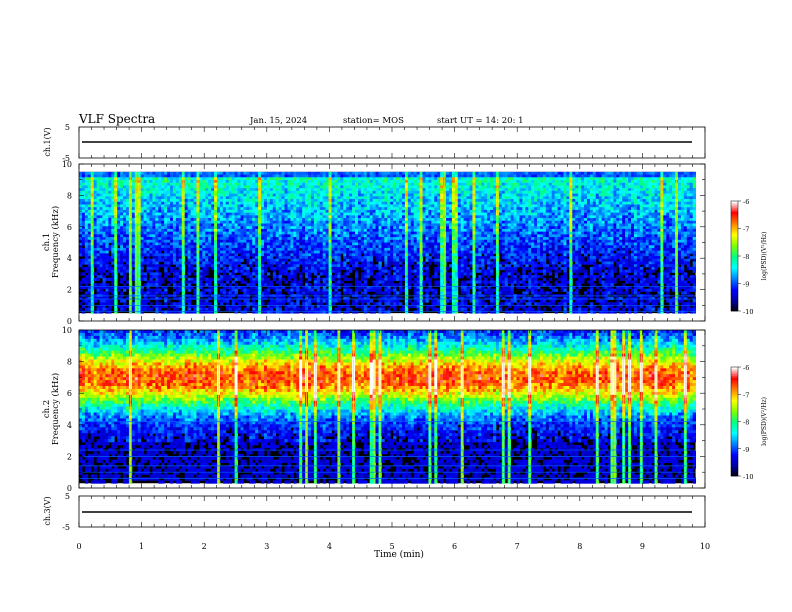  Describe the element at coordinates (329, 546) in the screenshot. I see `time-tick-label: 4` at that location.